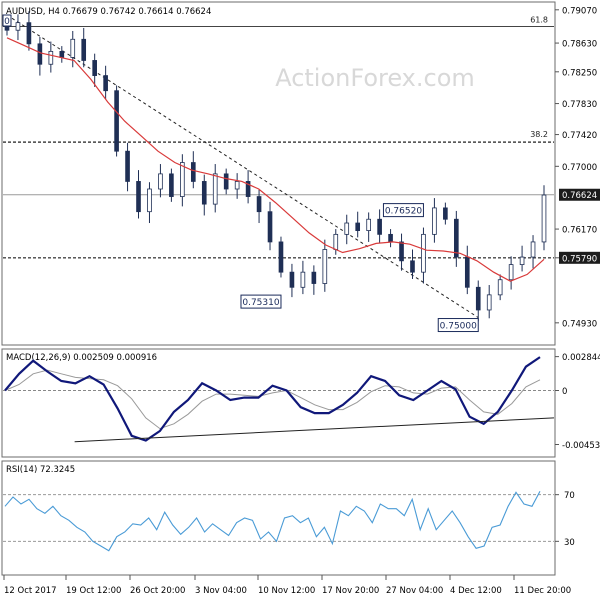  I want to click on annotation-text: 0.75310, so click(260, 303).